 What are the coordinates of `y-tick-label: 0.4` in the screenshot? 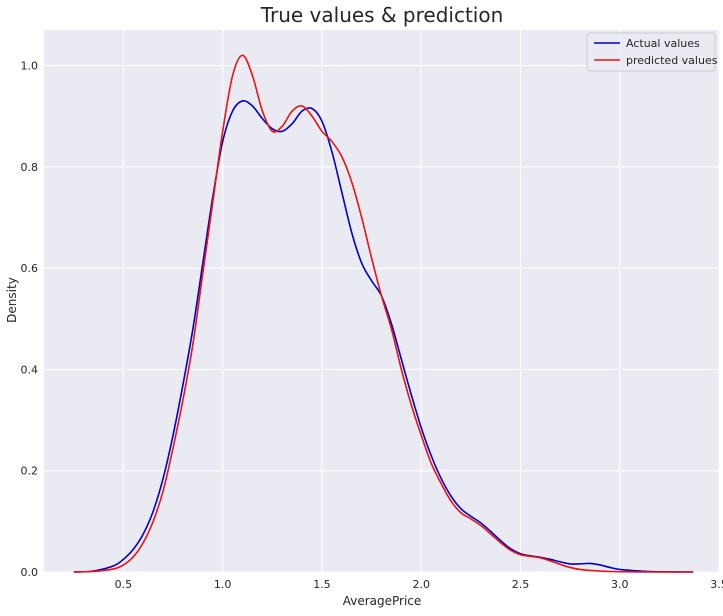 It's located at (30, 369).